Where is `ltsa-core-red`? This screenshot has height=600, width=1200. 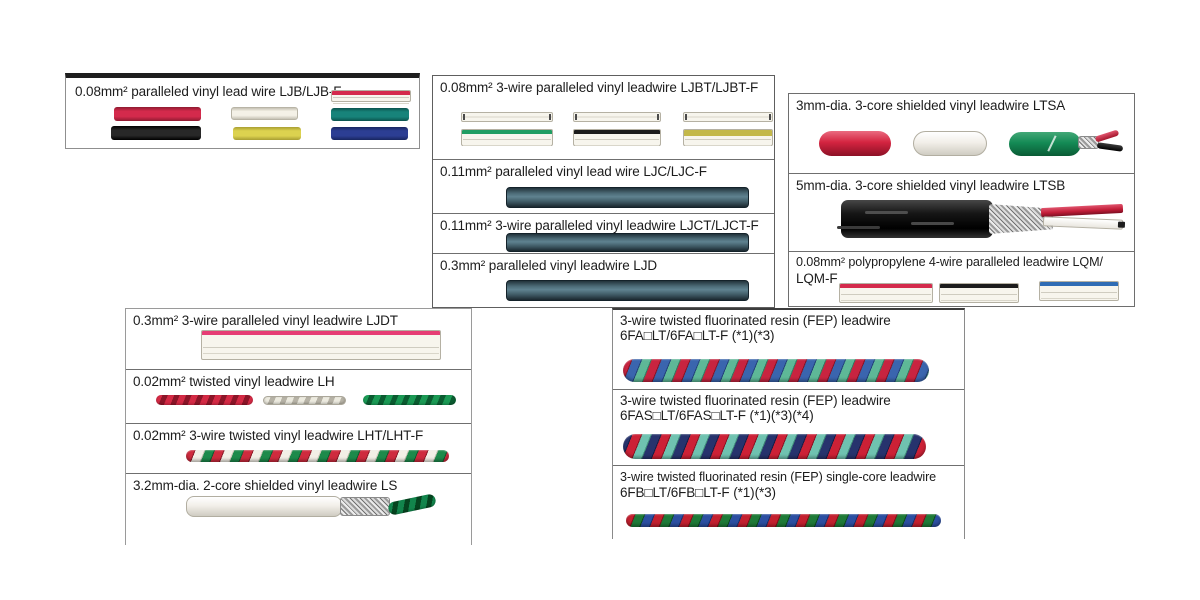 ltsa-core-red is located at coordinates (1107, 136).